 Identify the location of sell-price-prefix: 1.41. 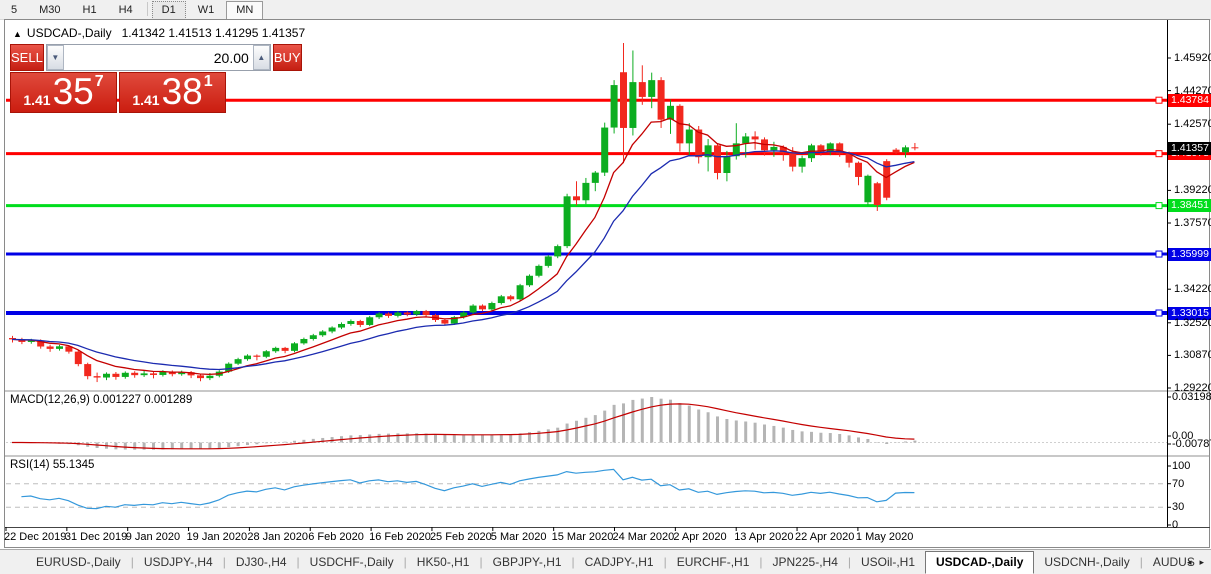
(37, 100).